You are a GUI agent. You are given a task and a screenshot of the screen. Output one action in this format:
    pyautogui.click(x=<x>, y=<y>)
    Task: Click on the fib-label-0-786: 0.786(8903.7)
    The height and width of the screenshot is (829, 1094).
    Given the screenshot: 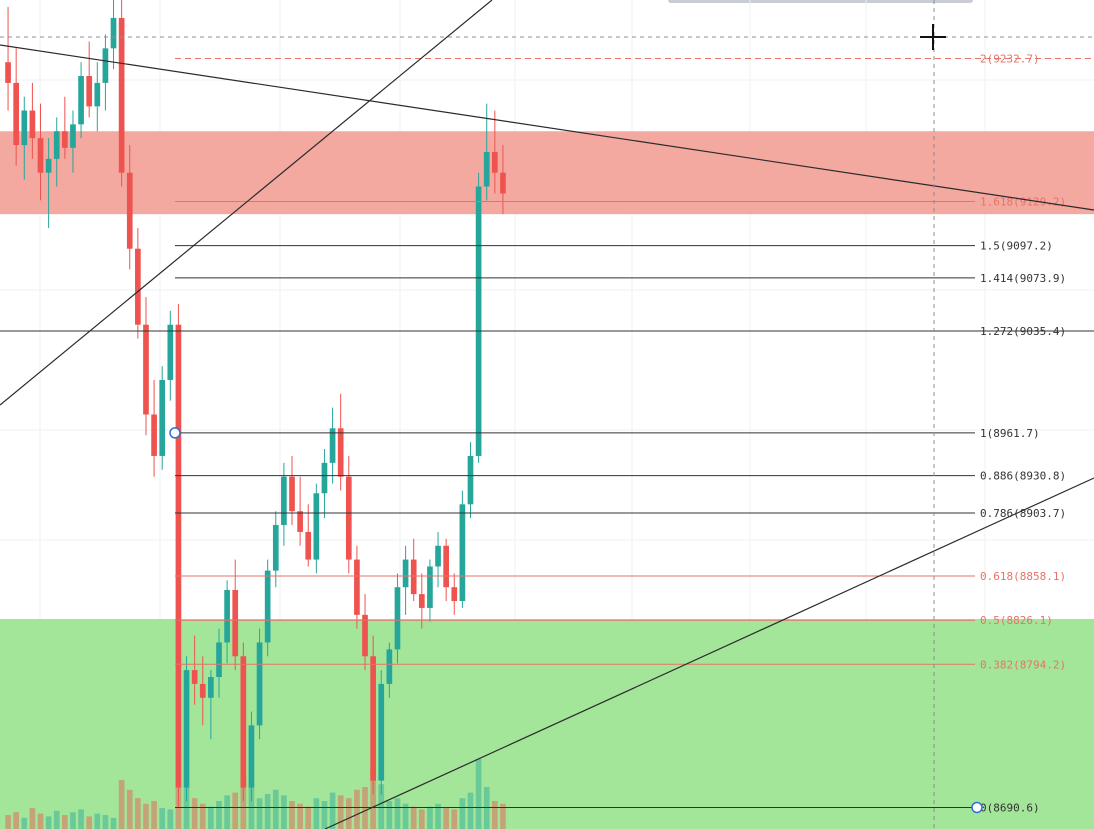 What is the action you would take?
    pyautogui.click(x=1023, y=513)
    